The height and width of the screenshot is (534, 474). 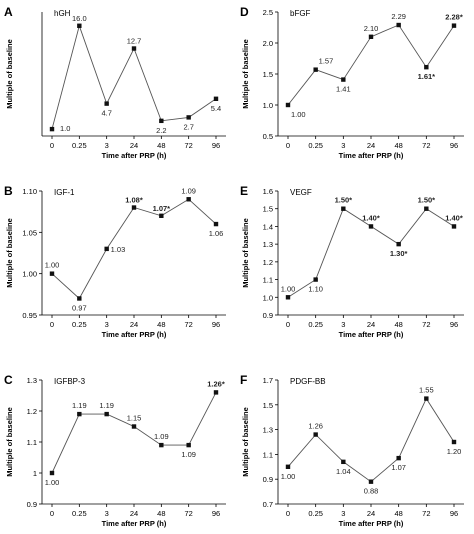 I want to click on data-label: 1.20, so click(x=454, y=451).